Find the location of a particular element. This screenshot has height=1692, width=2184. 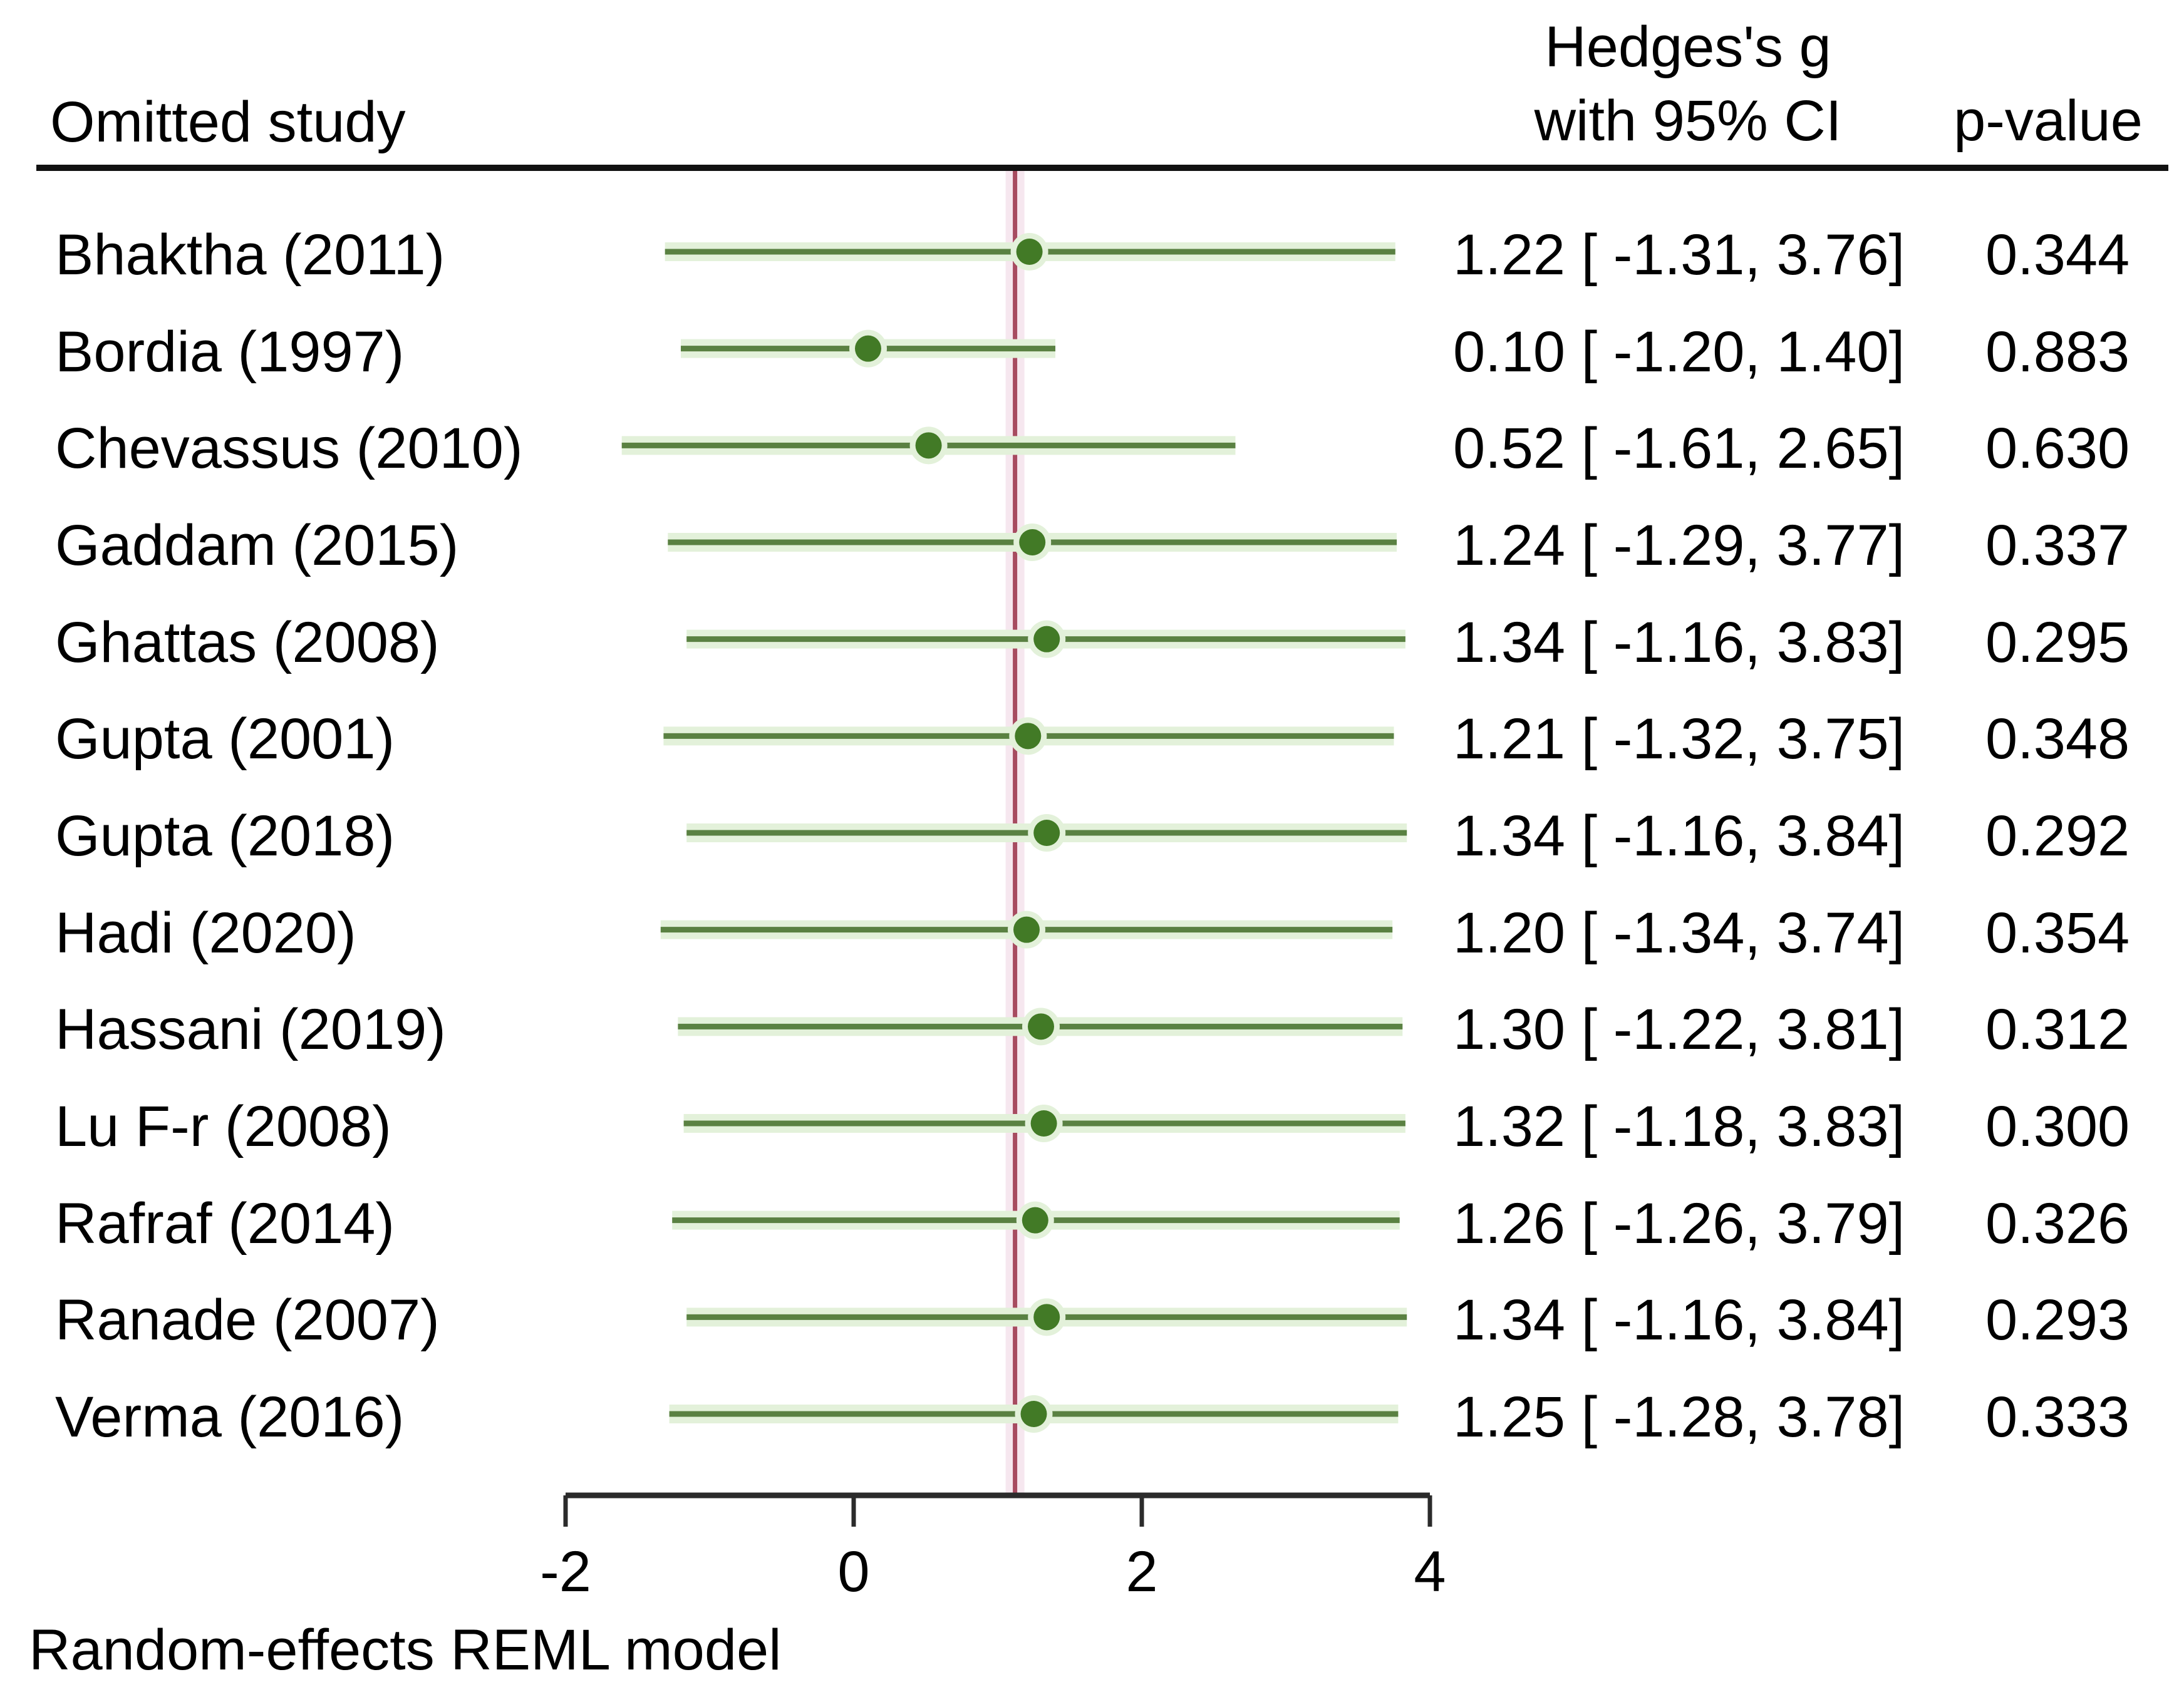

p-value: 0.337 is located at coordinates (2057, 545).